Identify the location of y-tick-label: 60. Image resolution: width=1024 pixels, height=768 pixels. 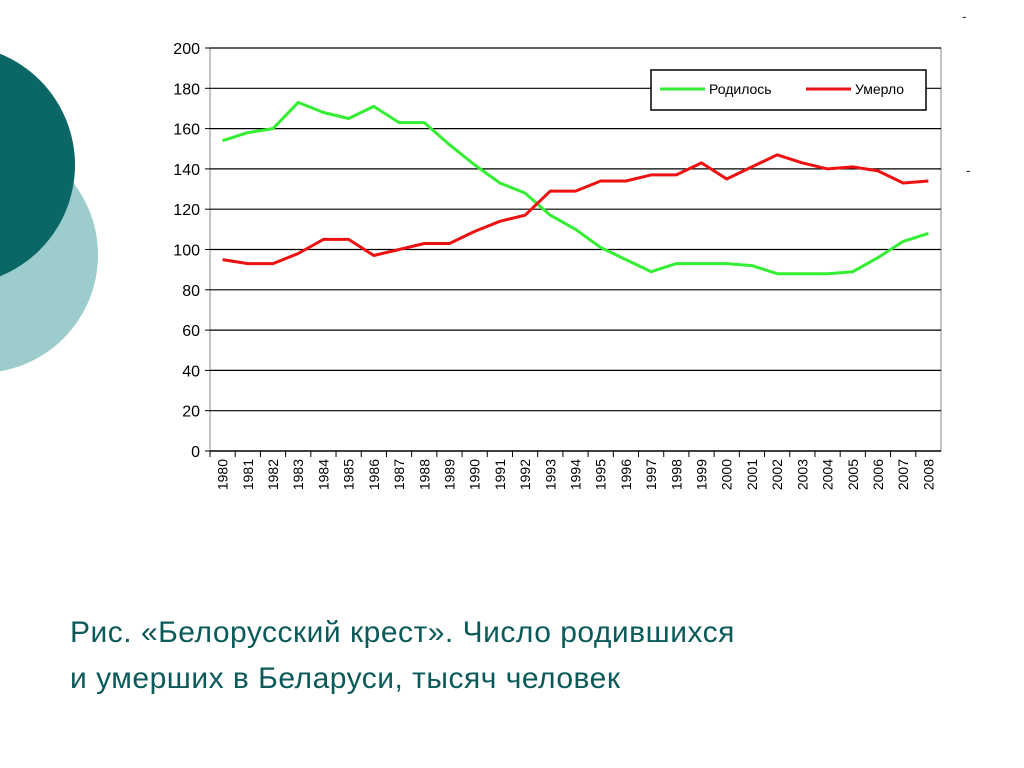
(191, 331).